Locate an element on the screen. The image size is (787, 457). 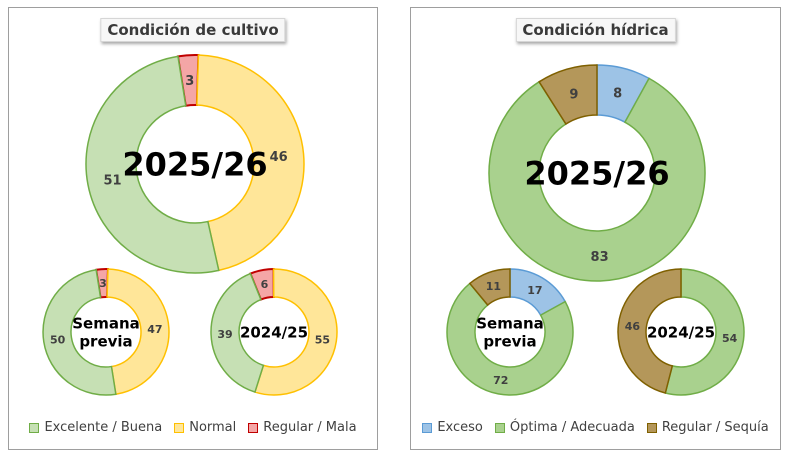
data-label-regular_mala-1: 3 is located at coordinates (103, 283).